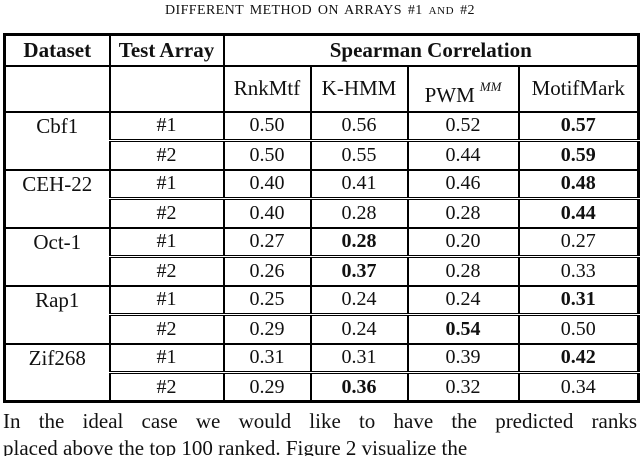  I want to click on subheader-pwm: PWM MM, so click(463, 88).